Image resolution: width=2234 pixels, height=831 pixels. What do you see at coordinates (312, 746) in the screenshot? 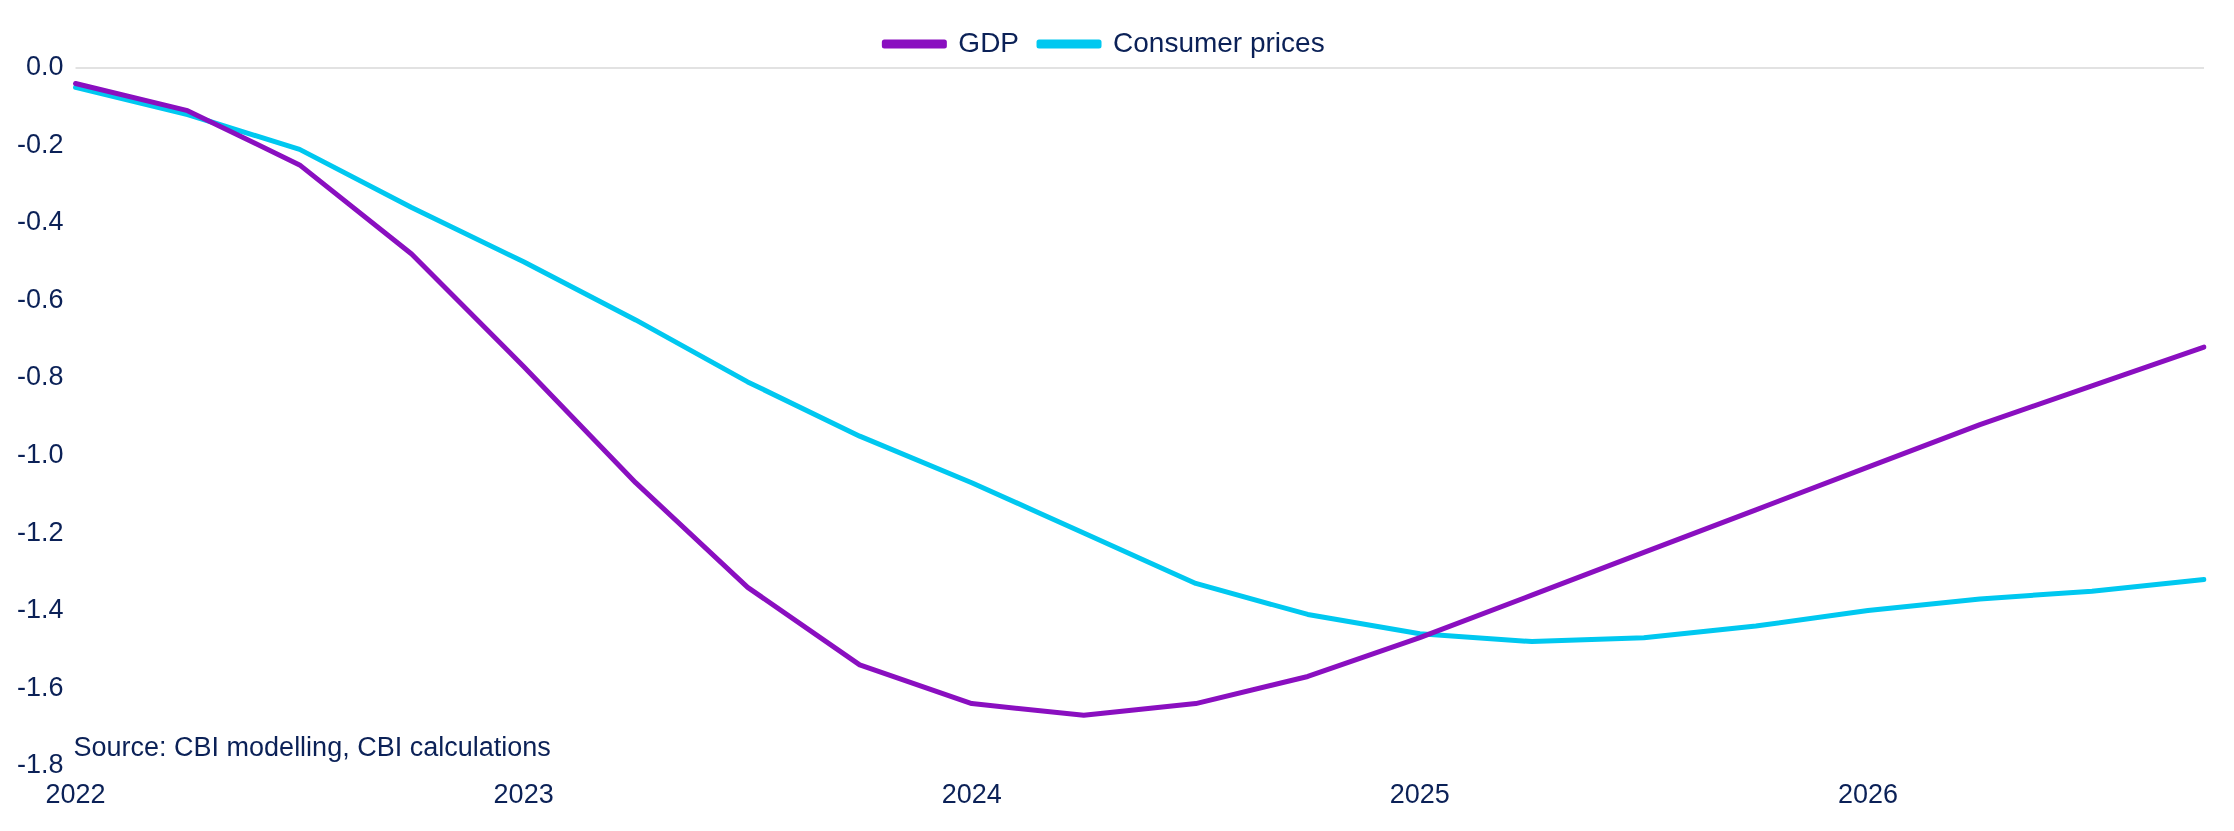
I see `annotation: Source: CBI modelling, CBI calculations` at bounding box center [312, 746].